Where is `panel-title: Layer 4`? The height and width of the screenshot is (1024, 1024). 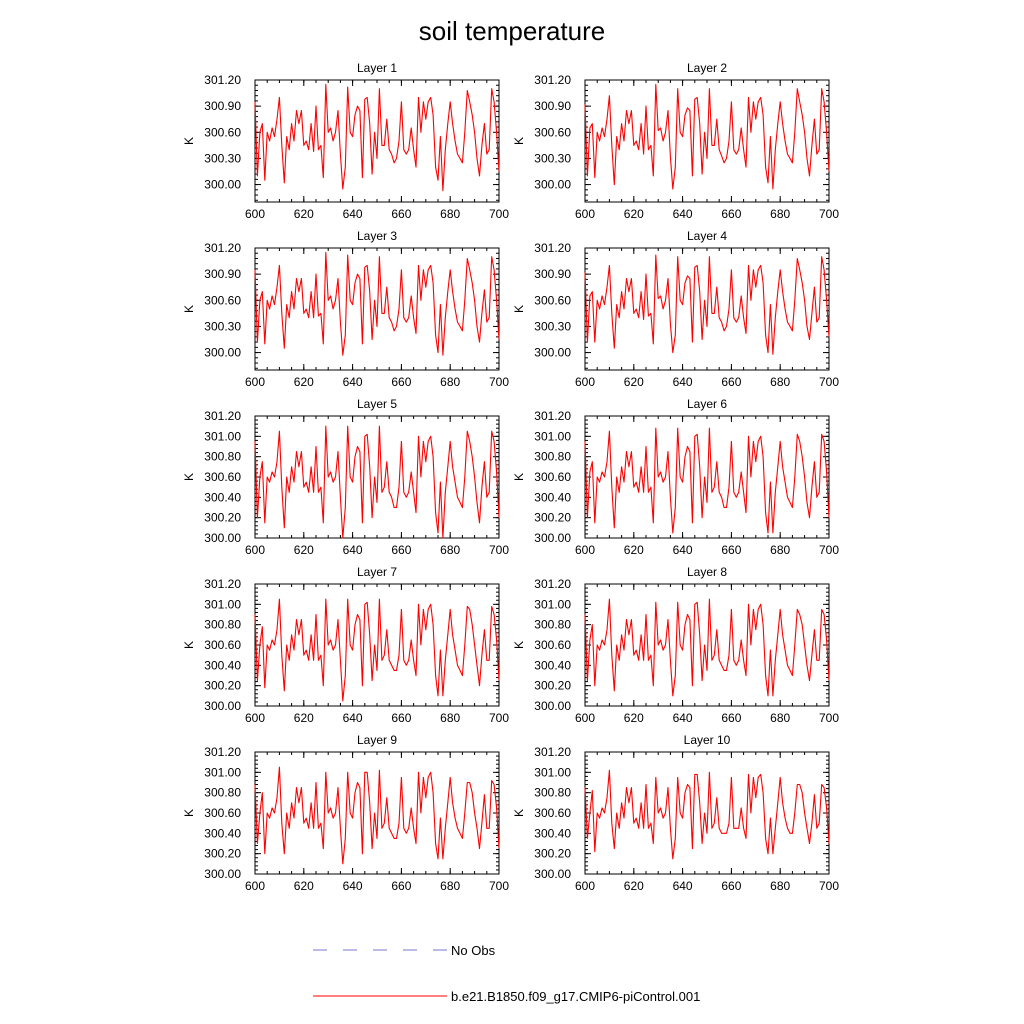
panel-title: Layer 4 is located at coordinates (707, 236).